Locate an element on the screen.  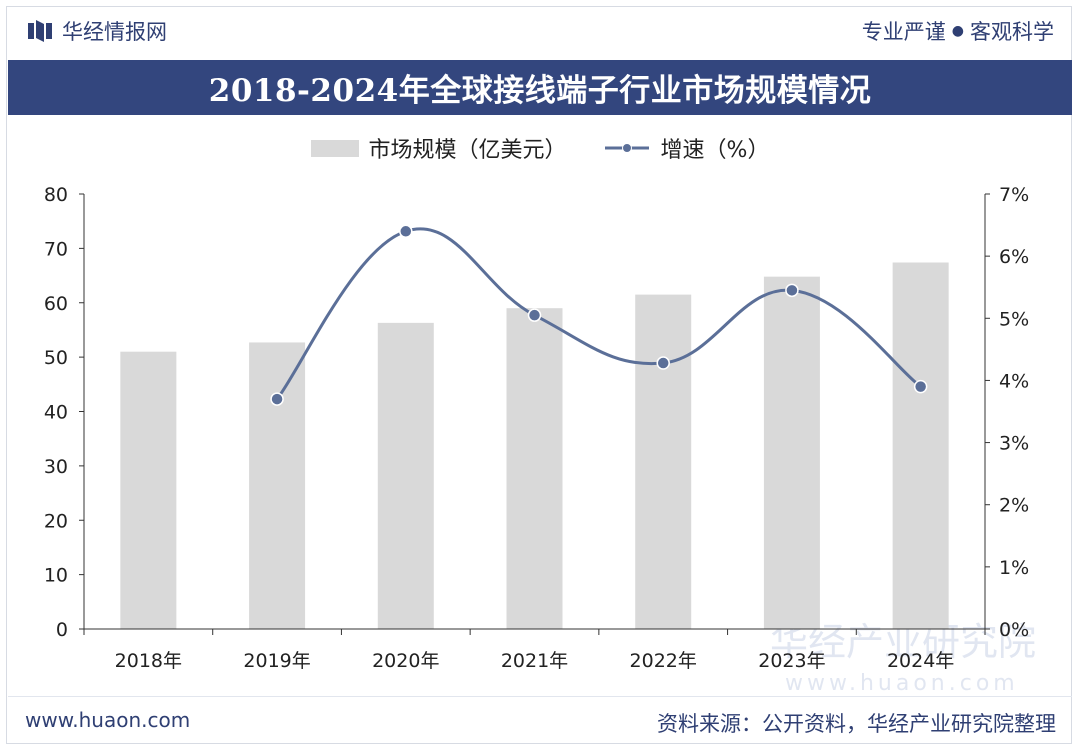
x-tick-label: 2018年 is located at coordinates (148, 661).